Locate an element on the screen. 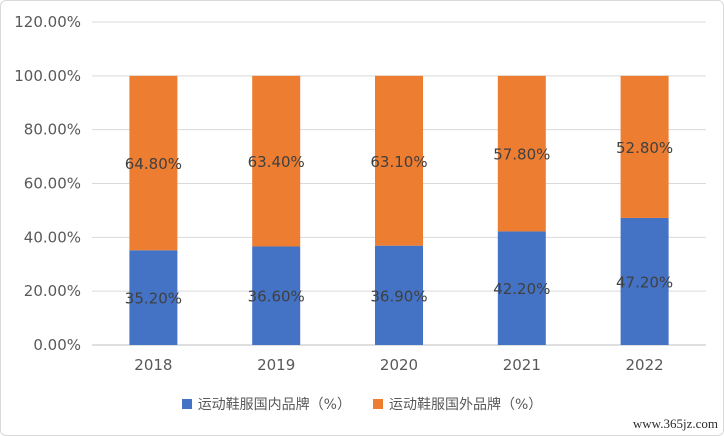  y-tick-label: 60.00% is located at coordinates (52, 184).